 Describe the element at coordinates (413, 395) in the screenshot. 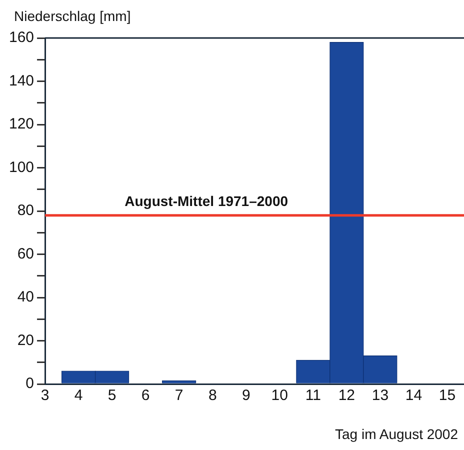

I see `x-tick-label: 14` at that location.